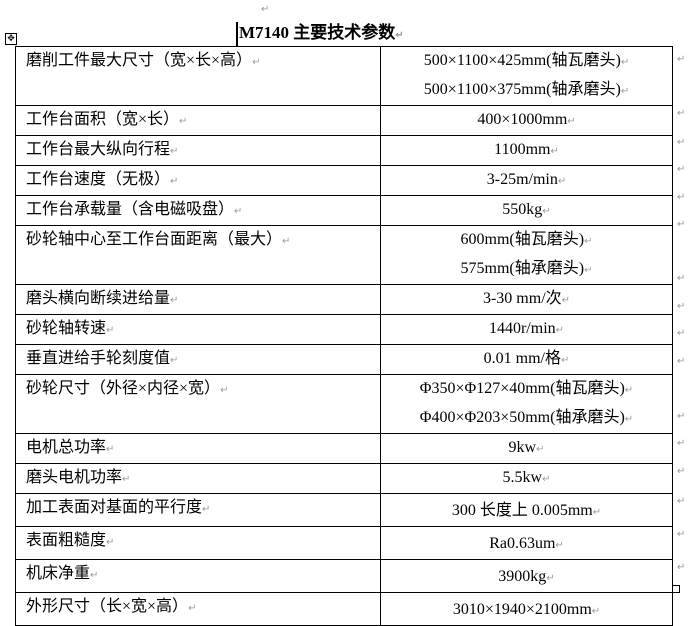 The height and width of the screenshot is (626, 694). I want to click on parameter-name: 磨头电机功率, so click(74, 477).